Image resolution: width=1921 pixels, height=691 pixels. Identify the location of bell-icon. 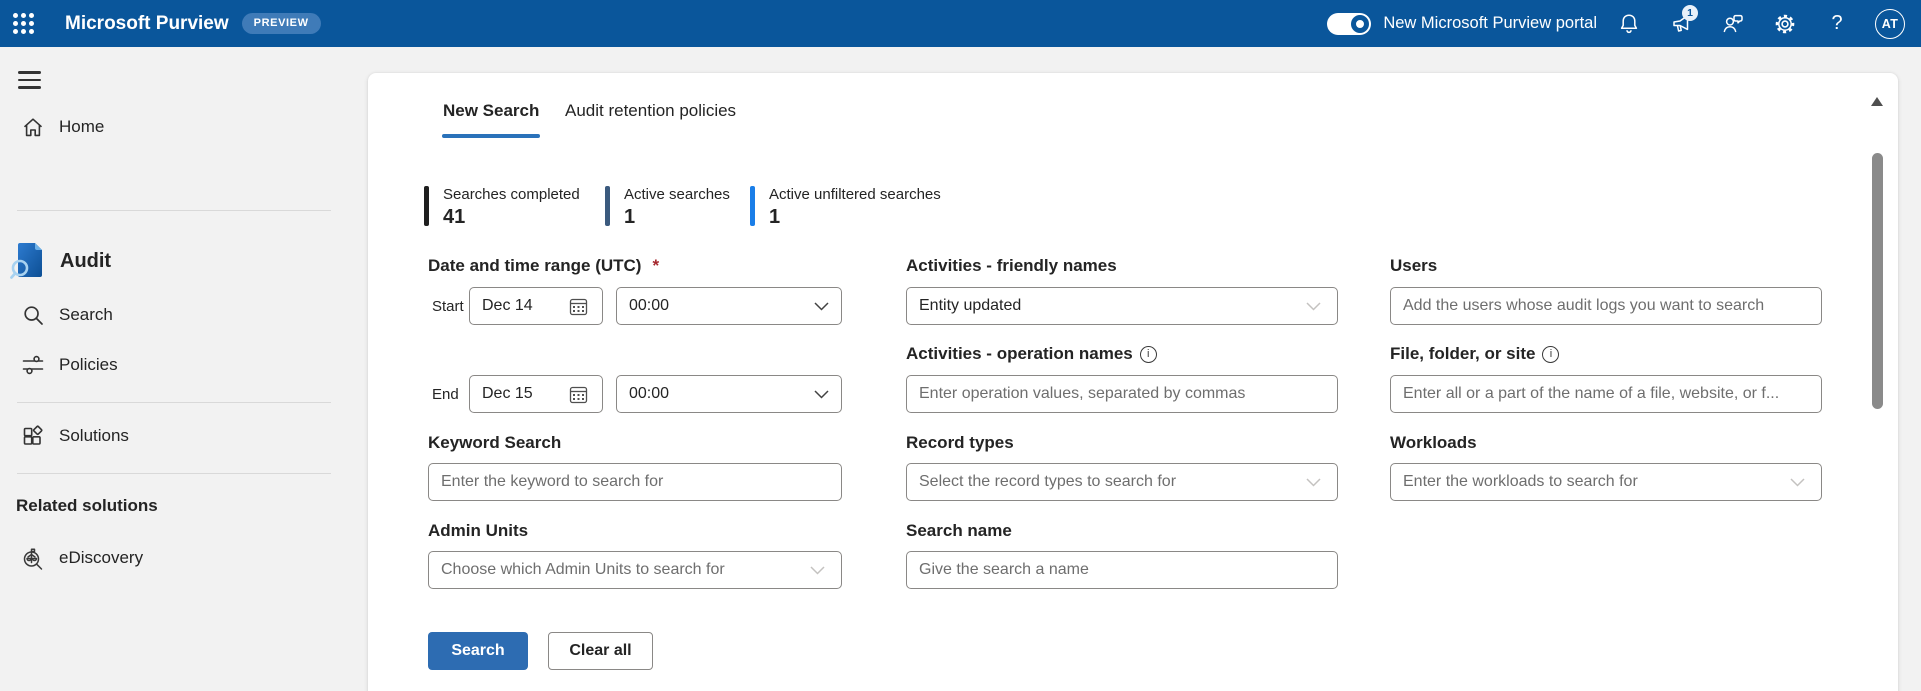
(1629, 24).